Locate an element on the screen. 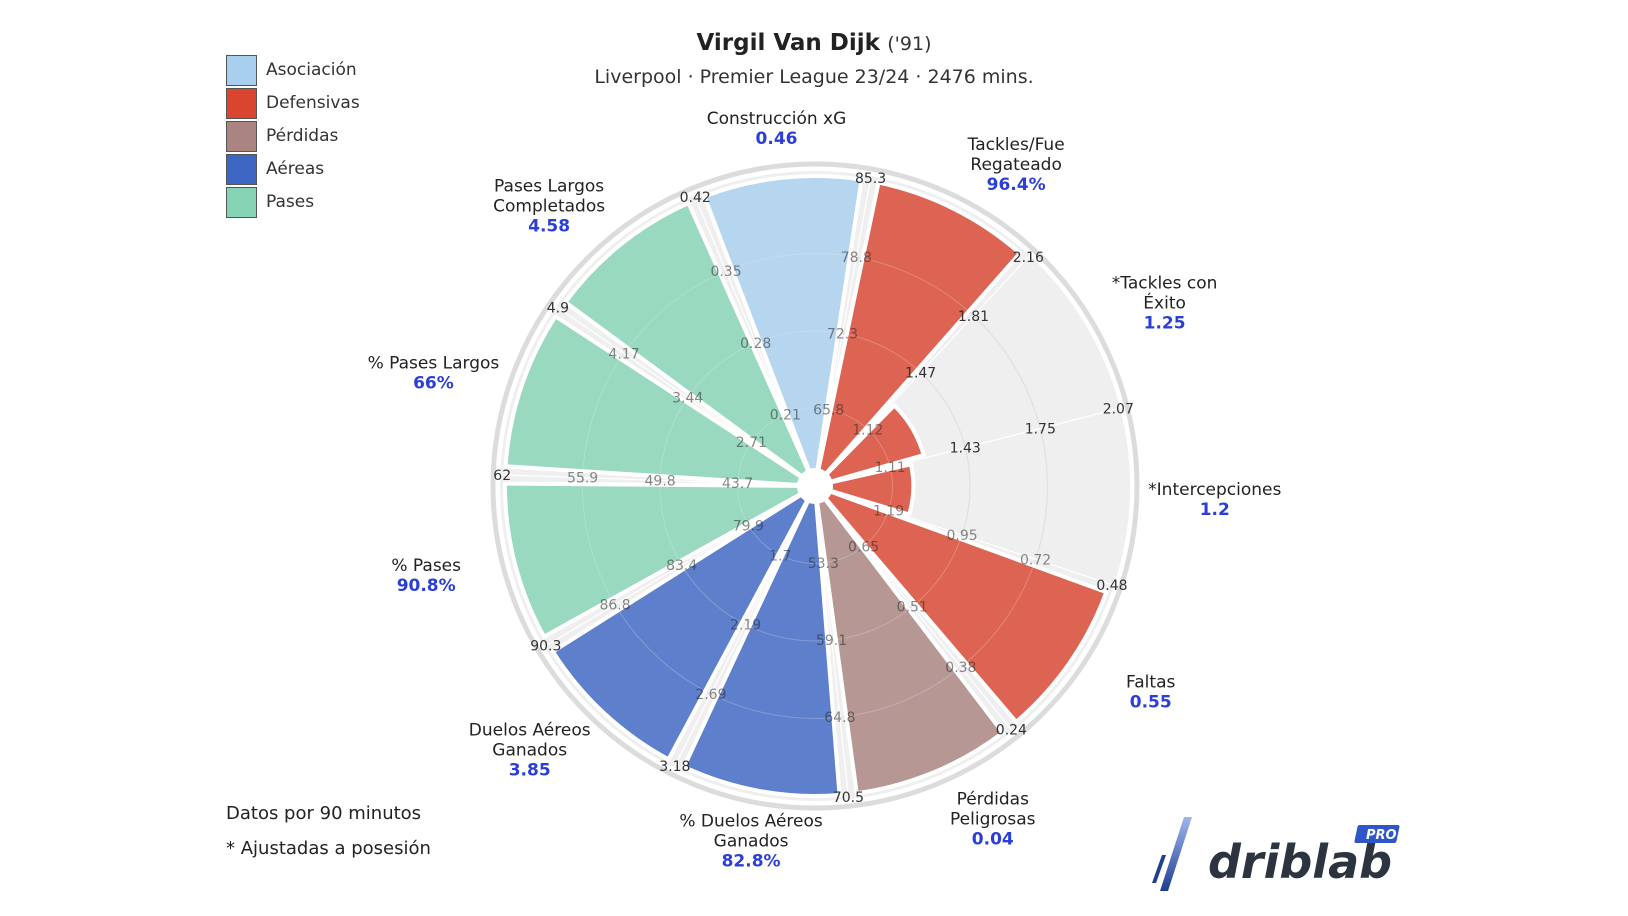 The height and width of the screenshot is (916, 1628). category-value: 90.8% is located at coordinates (426, 586).